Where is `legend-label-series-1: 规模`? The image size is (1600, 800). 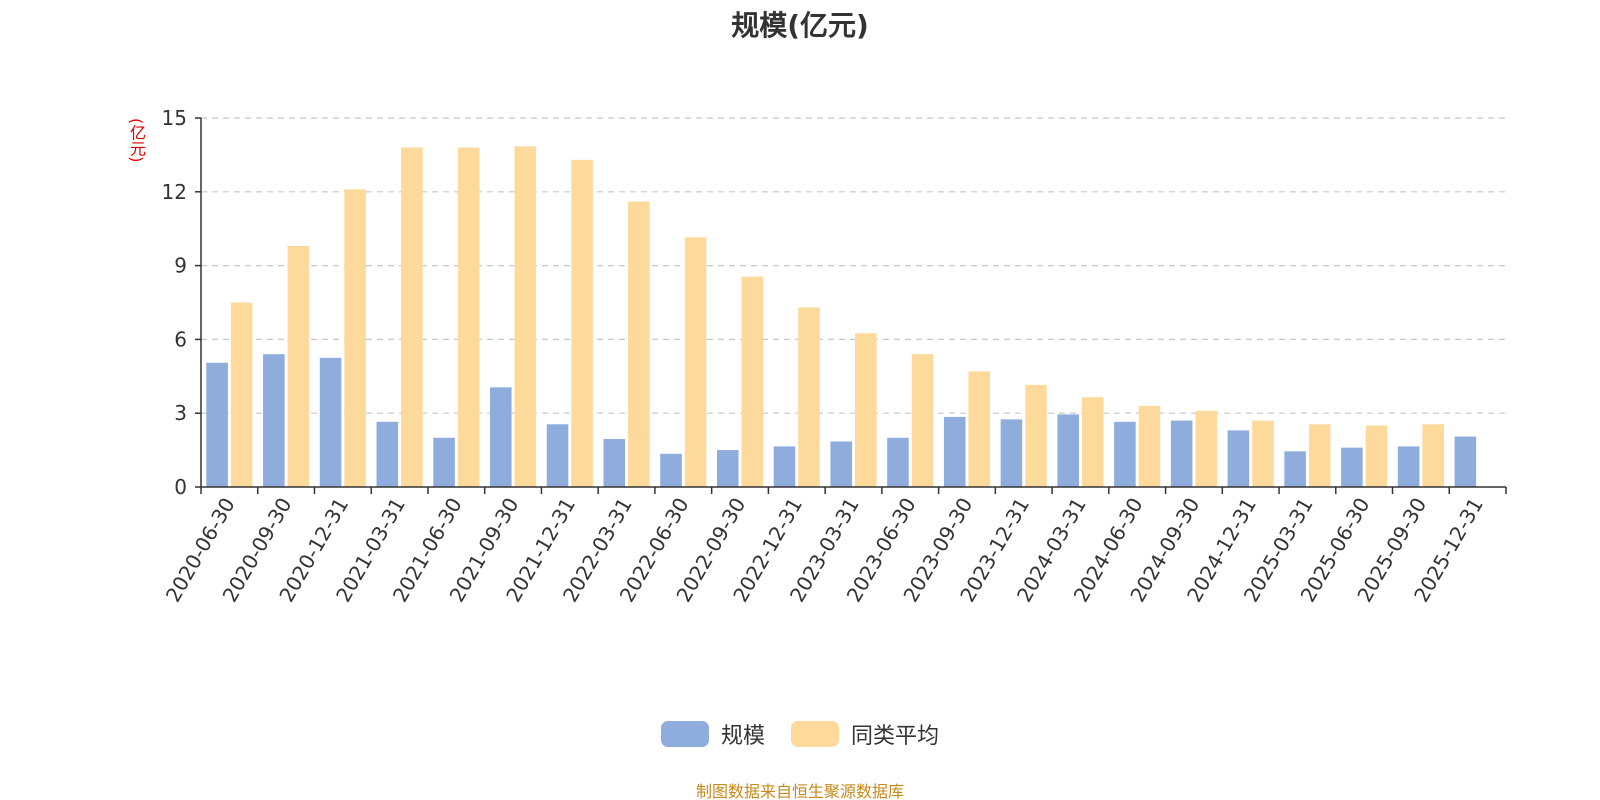
legend-label-series-1: 规模 is located at coordinates (742, 736).